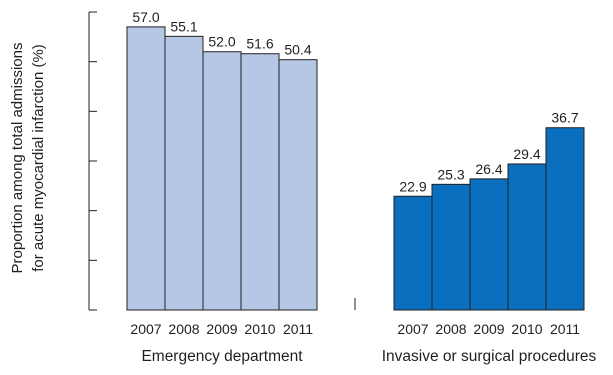  I want to click on y-axis-label-line-1: Proportion among total admissions, so click(17, 158).